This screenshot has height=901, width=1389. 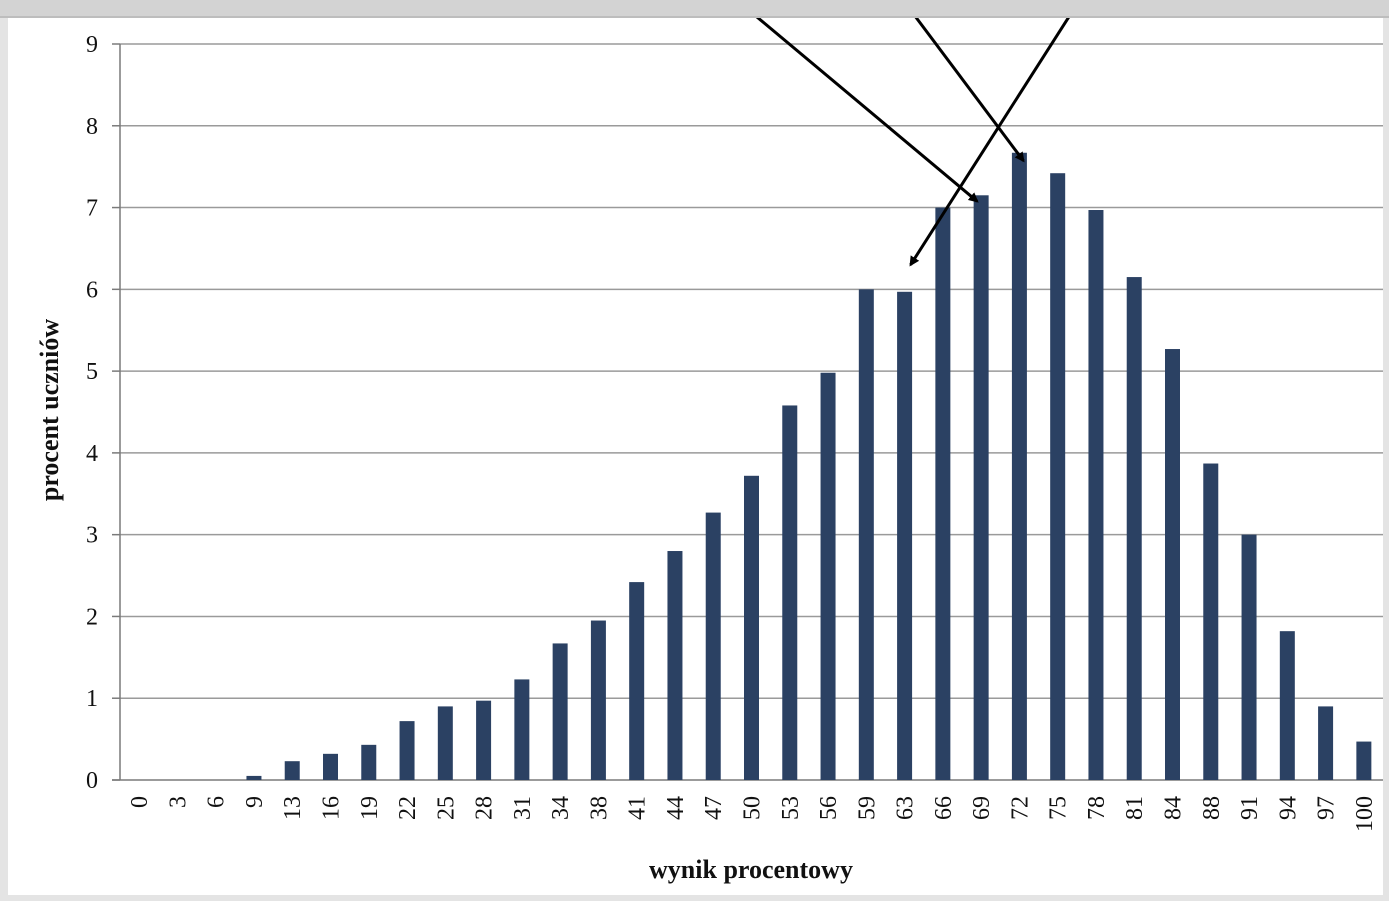 I want to click on x-tick-label: 94, so click(x=1288, y=808).